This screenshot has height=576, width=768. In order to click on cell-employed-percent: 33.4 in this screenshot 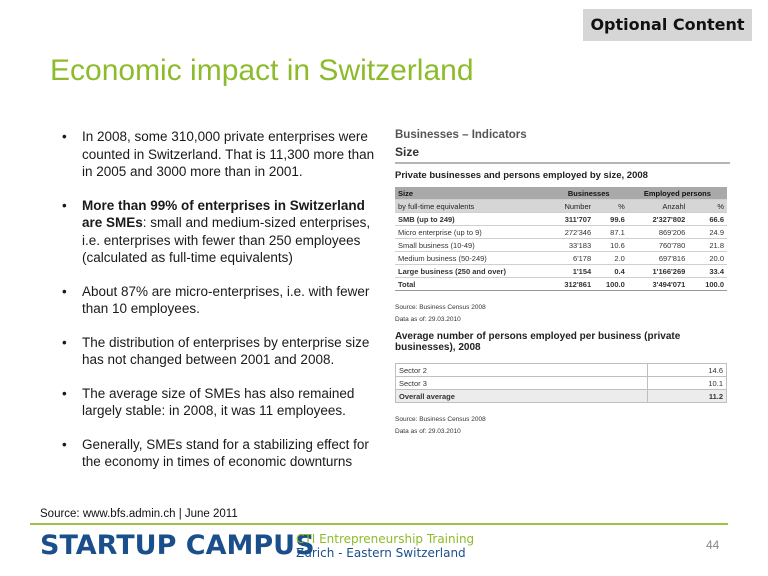, I will do `click(707, 271)`.